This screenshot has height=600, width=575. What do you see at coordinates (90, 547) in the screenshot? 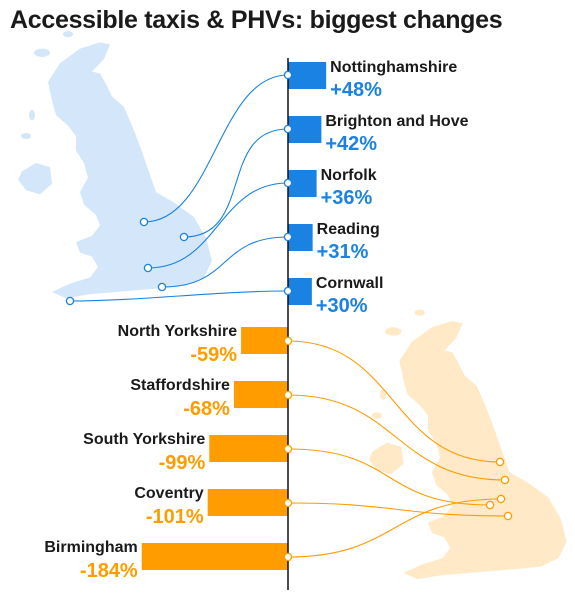
I see `category-label: Birmingham` at bounding box center [90, 547].